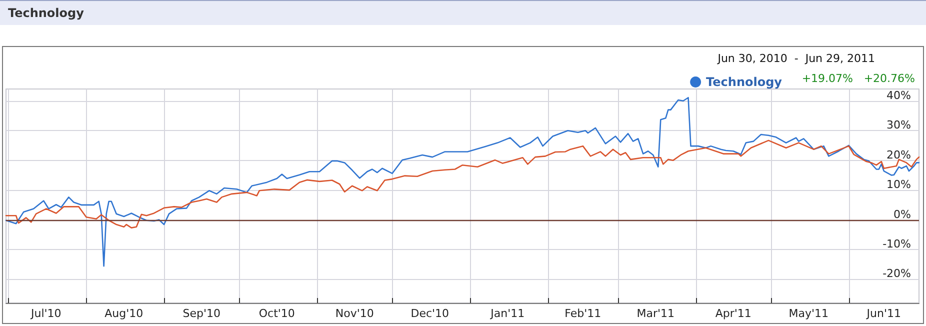 The width and height of the screenshot is (926, 326). Describe the element at coordinates (744, 82) in the screenshot. I see `legend-label: Technology` at that location.